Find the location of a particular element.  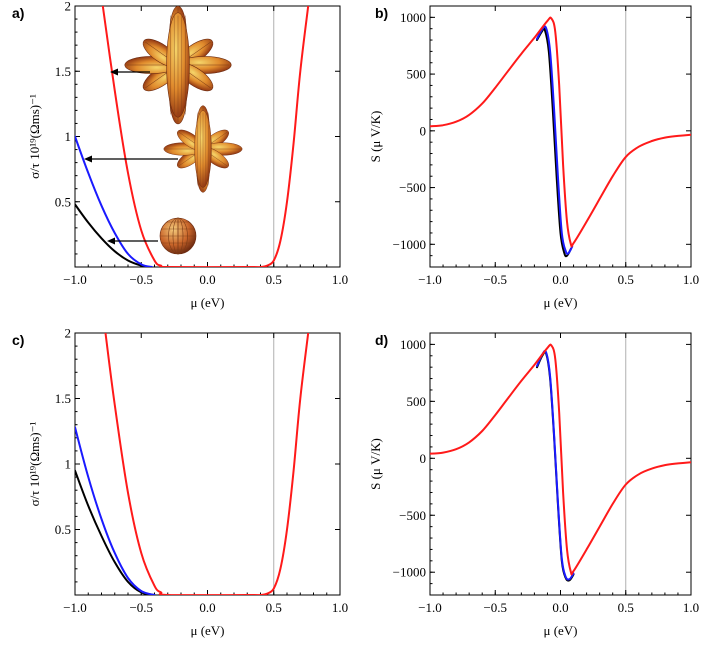

panel-label: b) is located at coordinates (381, 13).